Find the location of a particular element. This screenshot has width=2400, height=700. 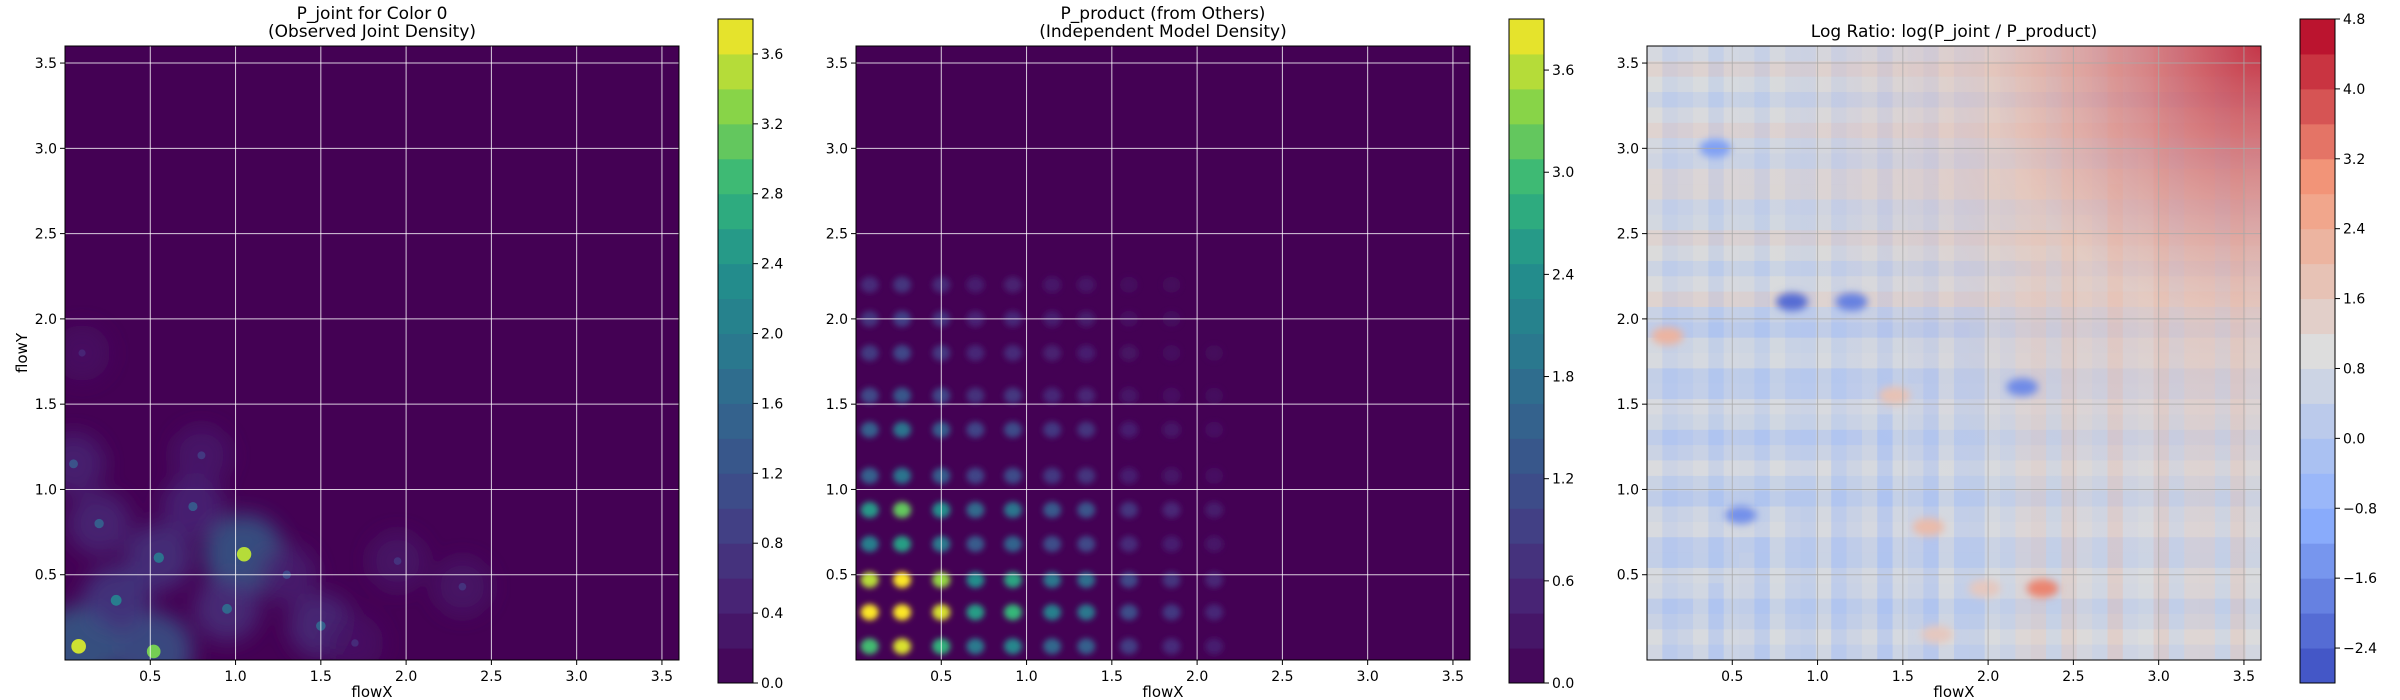

p-joint-density-blob is located at coordinates (355, 637).